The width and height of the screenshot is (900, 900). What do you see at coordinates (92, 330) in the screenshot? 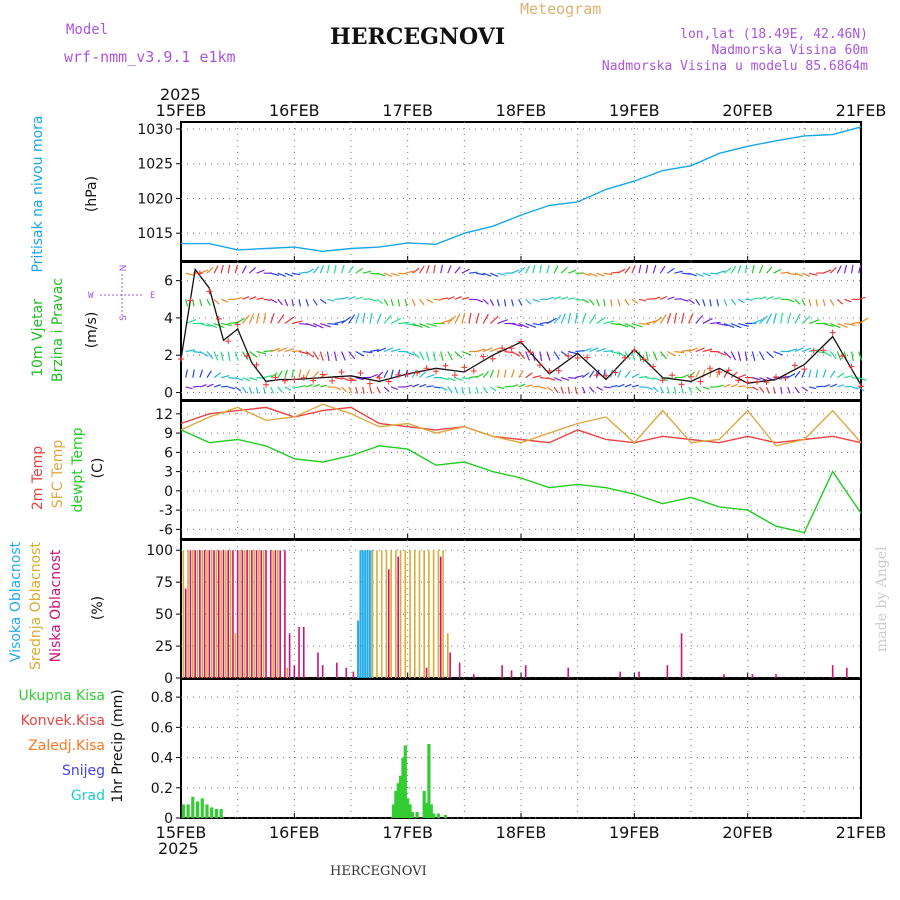
I see `wind-unit: (m/s)` at bounding box center [92, 330].